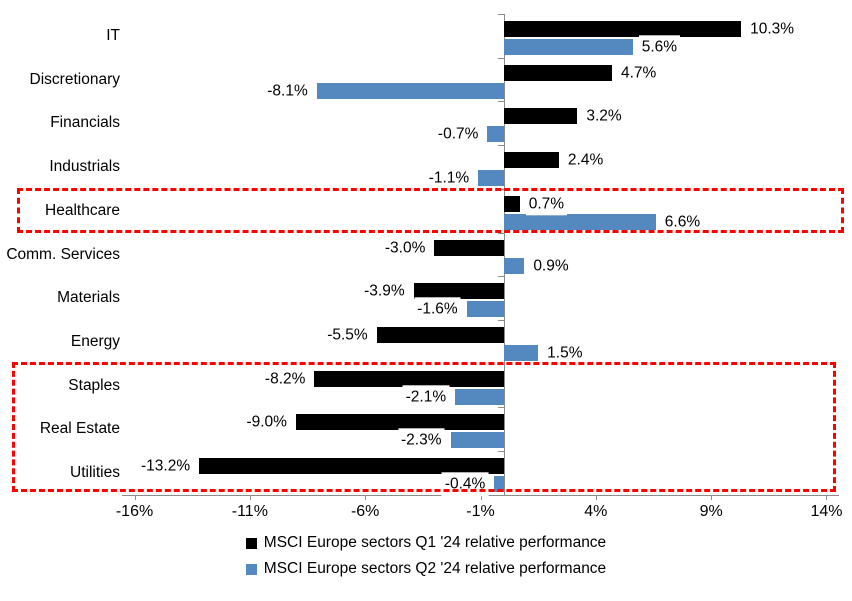 The width and height of the screenshot is (852, 601). I want to click on bar-q1-financials, so click(540, 116).